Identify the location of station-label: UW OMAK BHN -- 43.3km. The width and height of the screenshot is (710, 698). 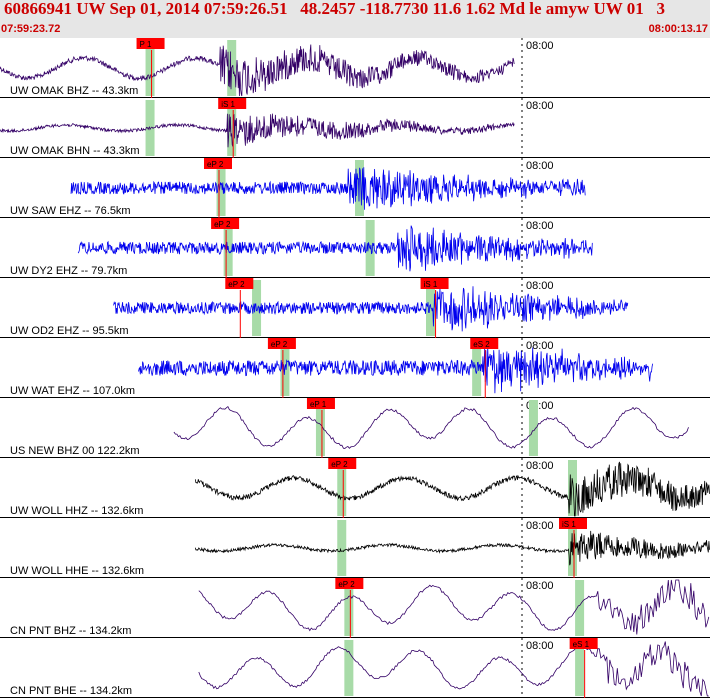
(75, 151).